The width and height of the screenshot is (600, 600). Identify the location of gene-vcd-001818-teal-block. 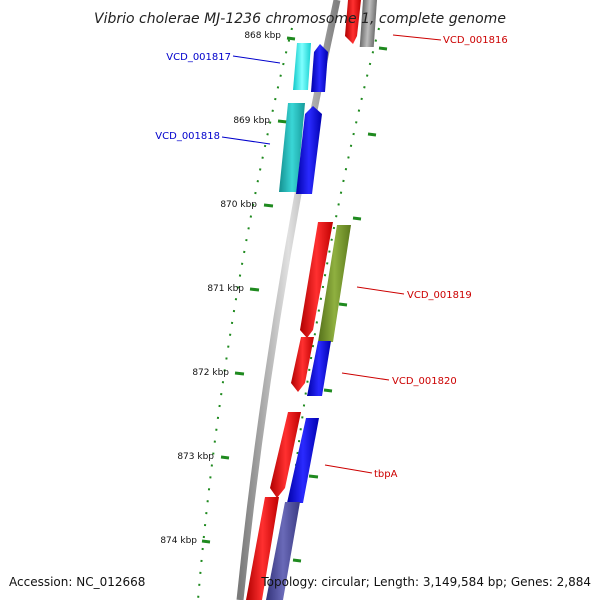
(292, 147).